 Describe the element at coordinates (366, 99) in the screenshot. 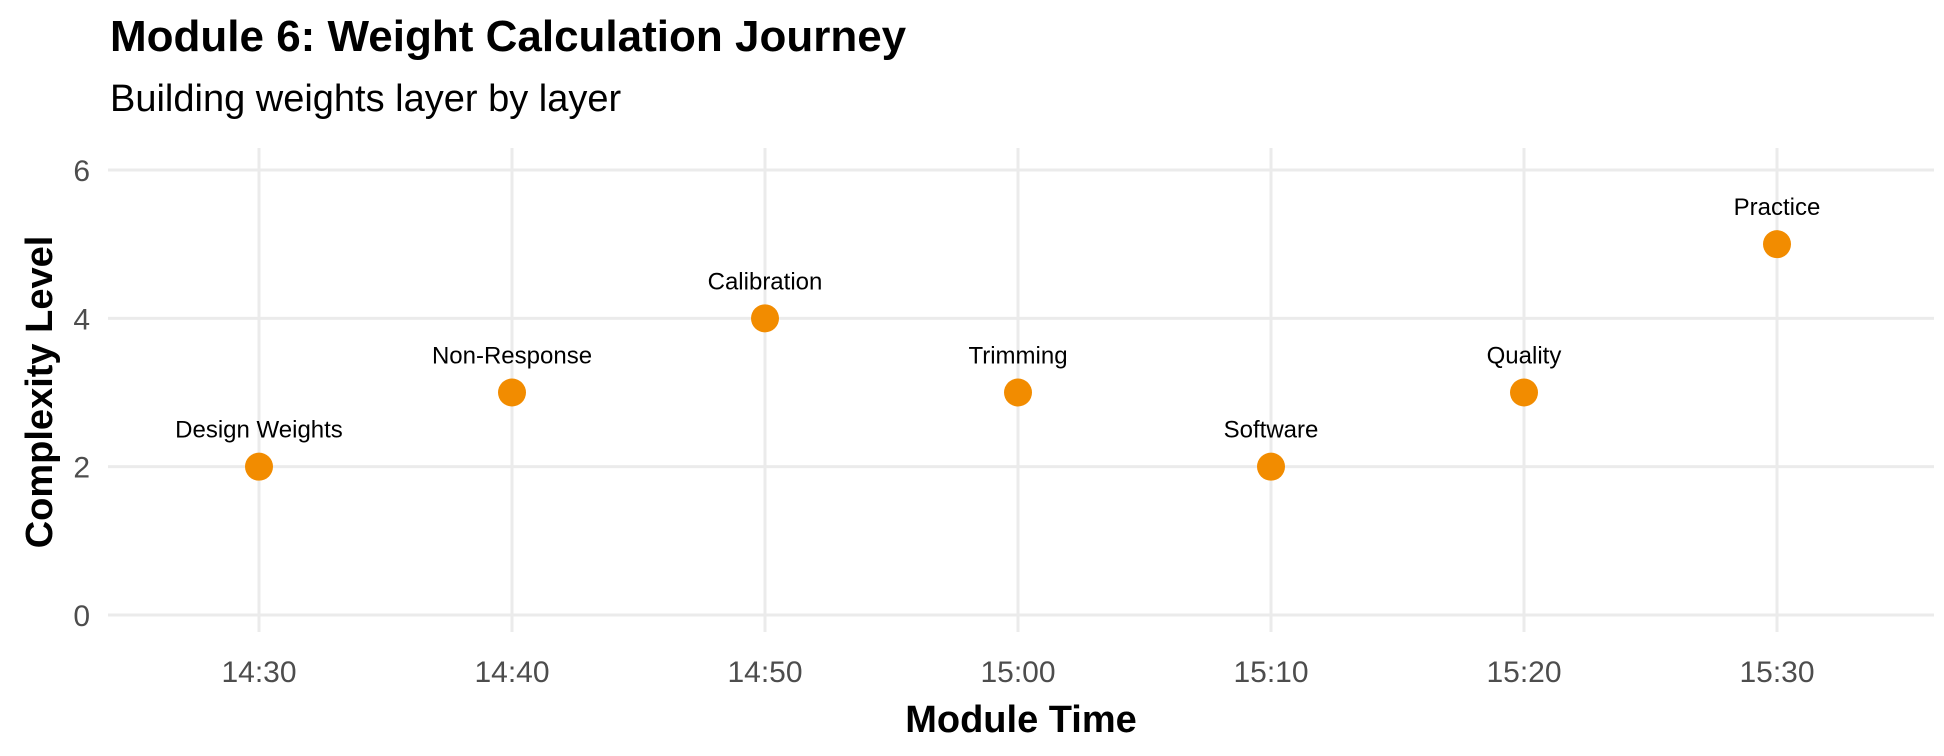

I see `chart-subtitle: Building weights layer by layer` at that location.